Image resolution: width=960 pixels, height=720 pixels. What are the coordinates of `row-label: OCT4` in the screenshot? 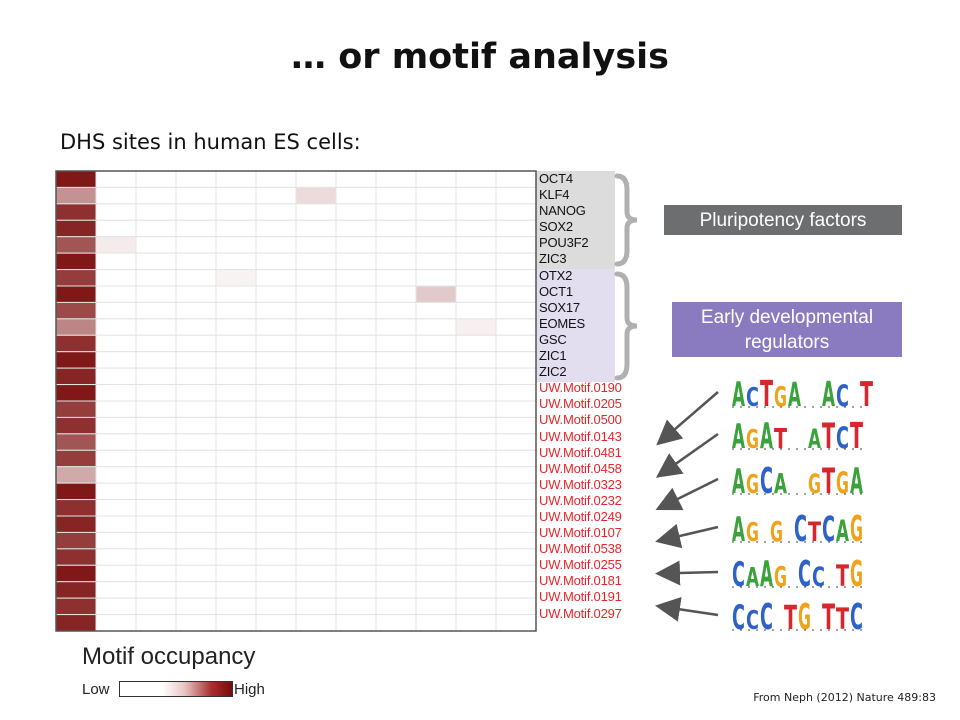 It's located at (556, 178).